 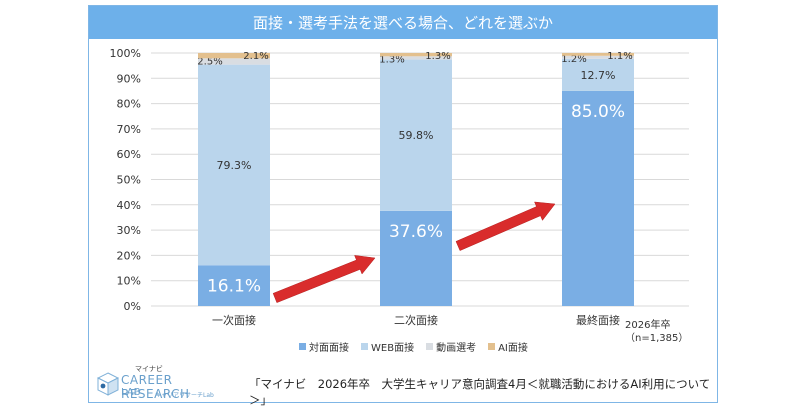 What do you see at coordinates (403, 22) in the screenshot?
I see `chart-title: 面接・選考手法を選べる場合、どれを選ぶか` at bounding box center [403, 22].